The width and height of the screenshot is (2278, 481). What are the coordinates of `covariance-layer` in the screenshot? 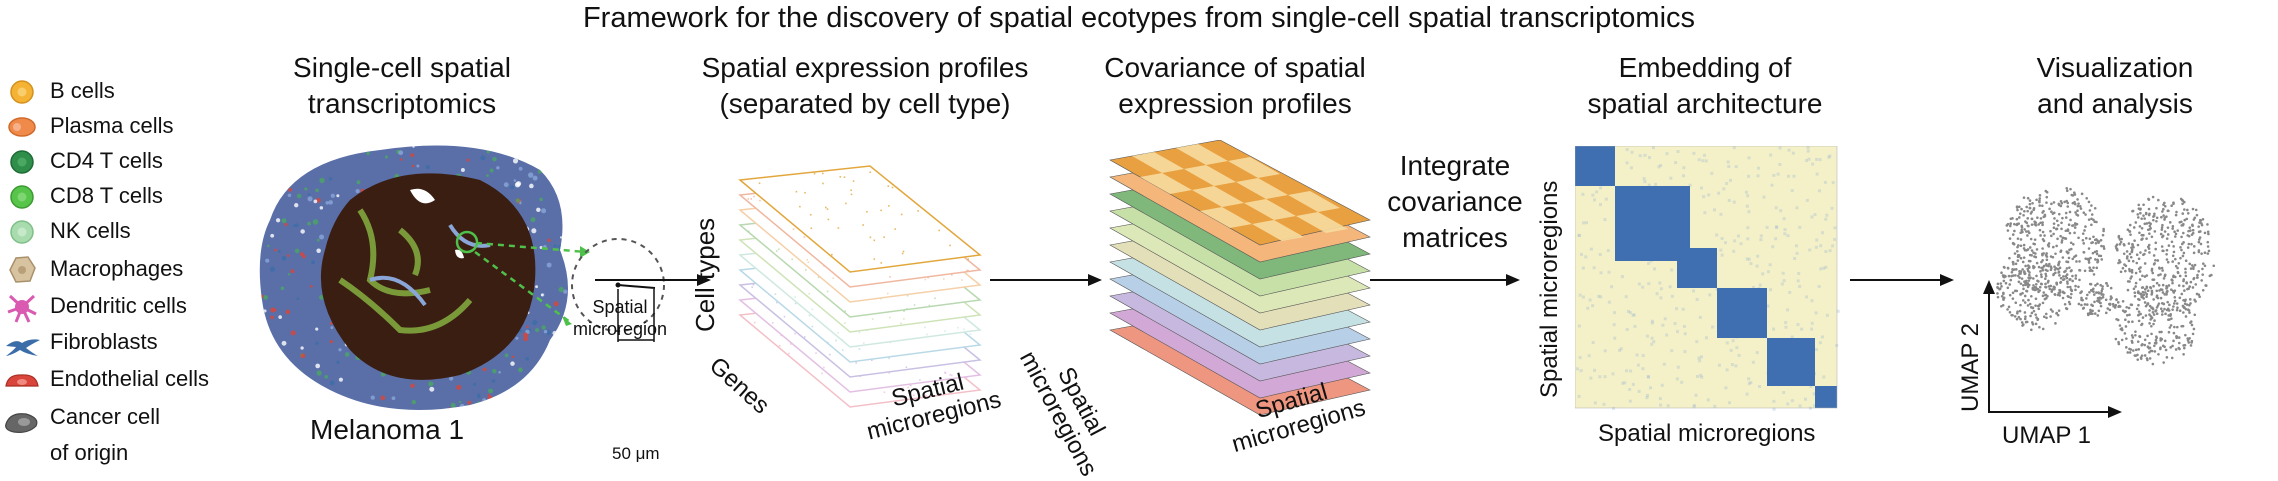 It's located at (1240, 193).